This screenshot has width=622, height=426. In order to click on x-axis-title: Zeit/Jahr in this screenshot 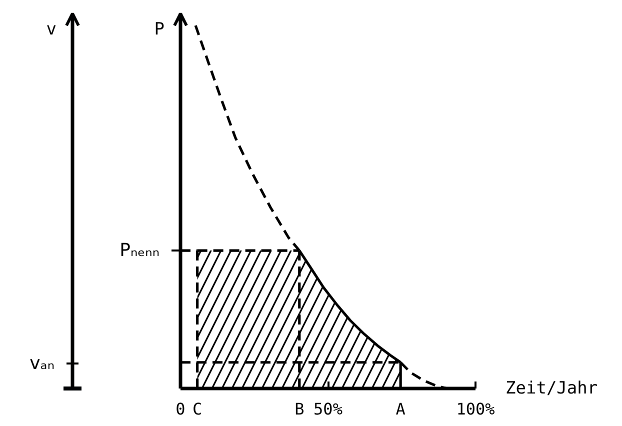, I will do `click(552, 388)`.